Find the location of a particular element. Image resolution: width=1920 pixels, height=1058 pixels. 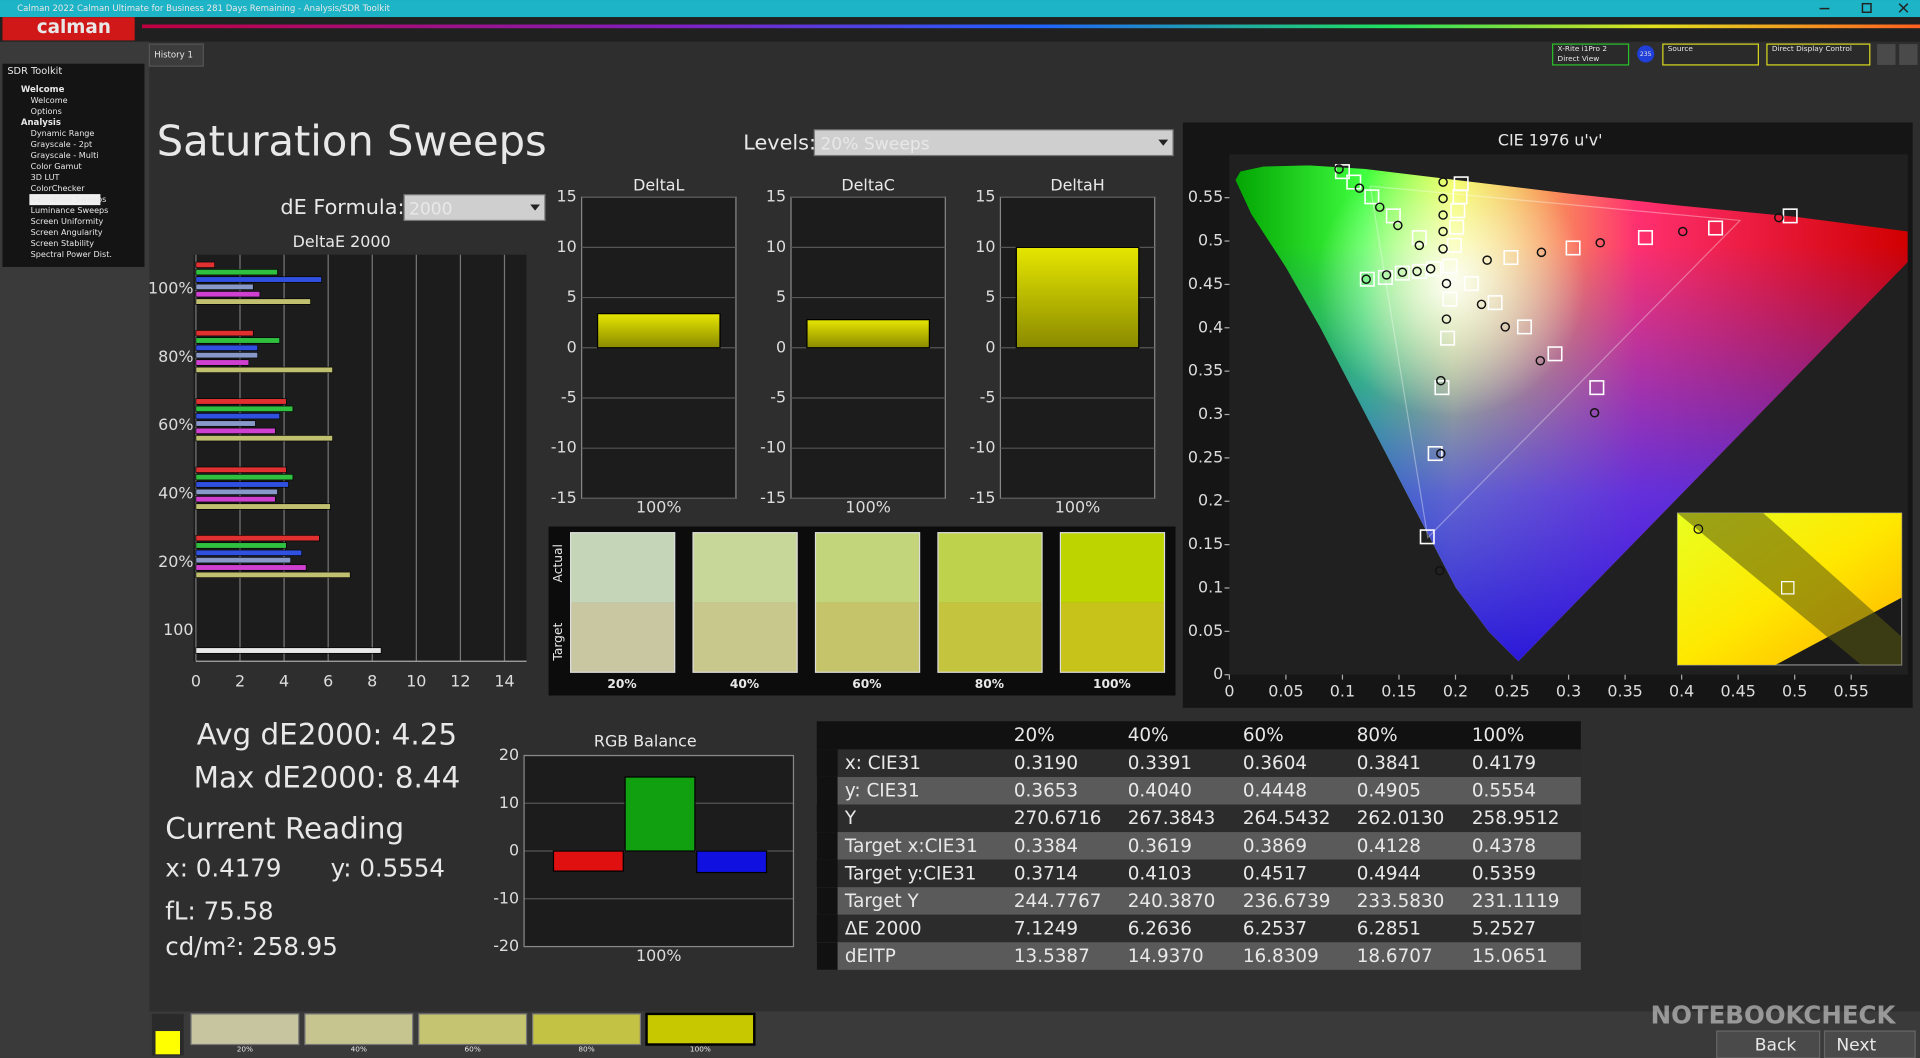

y-tick-label: 5 is located at coordinates (990, 296).